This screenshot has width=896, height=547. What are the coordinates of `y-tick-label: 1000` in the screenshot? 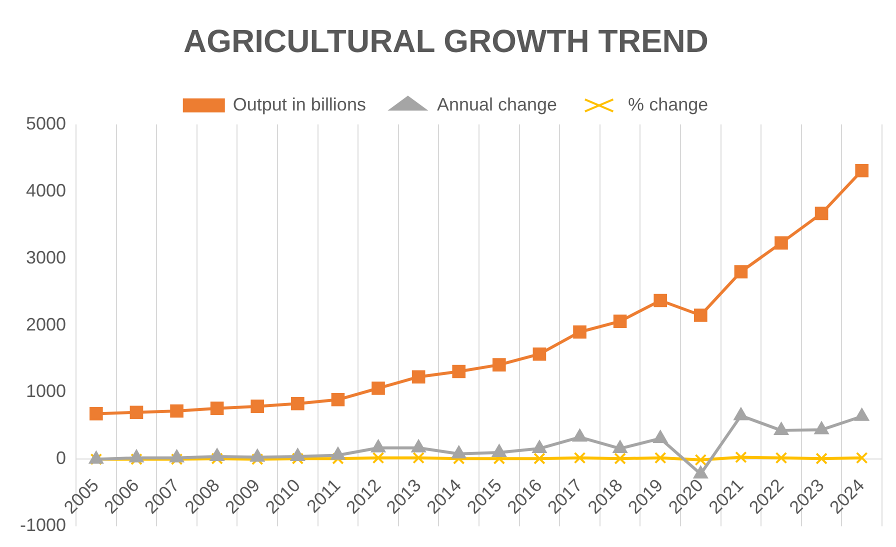 It's located at (46, 391).